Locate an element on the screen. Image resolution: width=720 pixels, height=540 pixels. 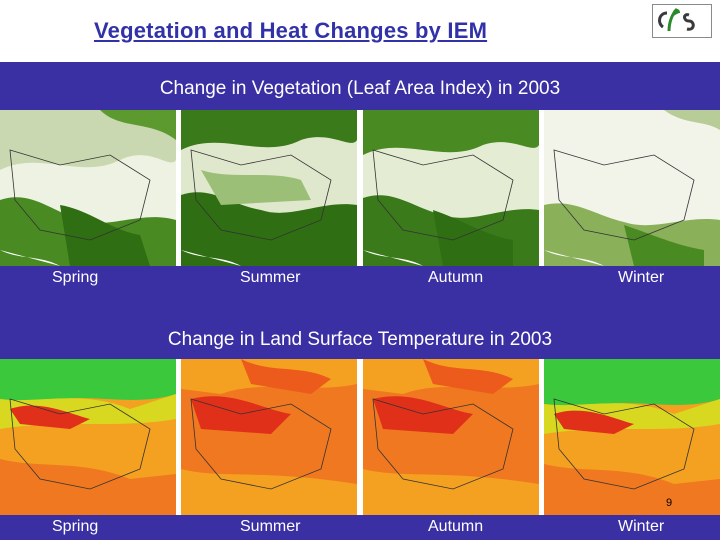
temperature-map-summer is located at coordinates (269, 437).